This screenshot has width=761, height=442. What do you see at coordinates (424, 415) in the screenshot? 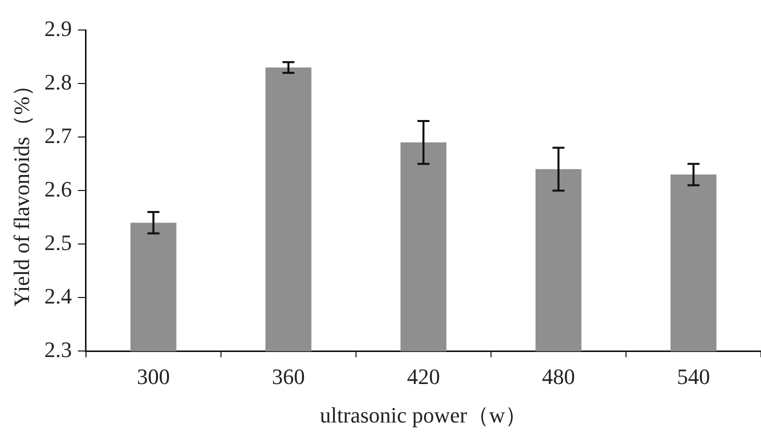
I see `x-axis-title: ultrasonic power（w）` at bounding box center [424, 415].